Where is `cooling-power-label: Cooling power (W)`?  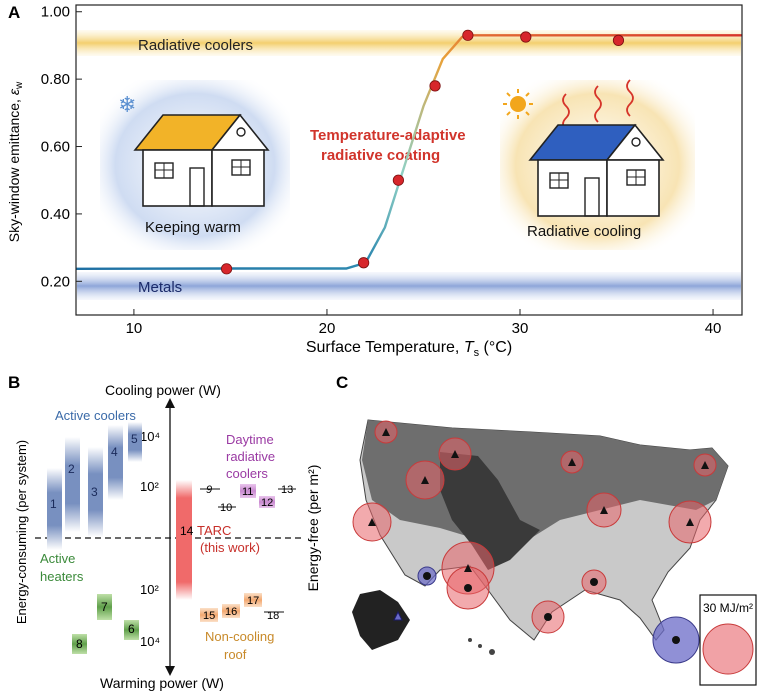
cooling-power-label: Cooling power (W) is located at coordinates (163, 390).